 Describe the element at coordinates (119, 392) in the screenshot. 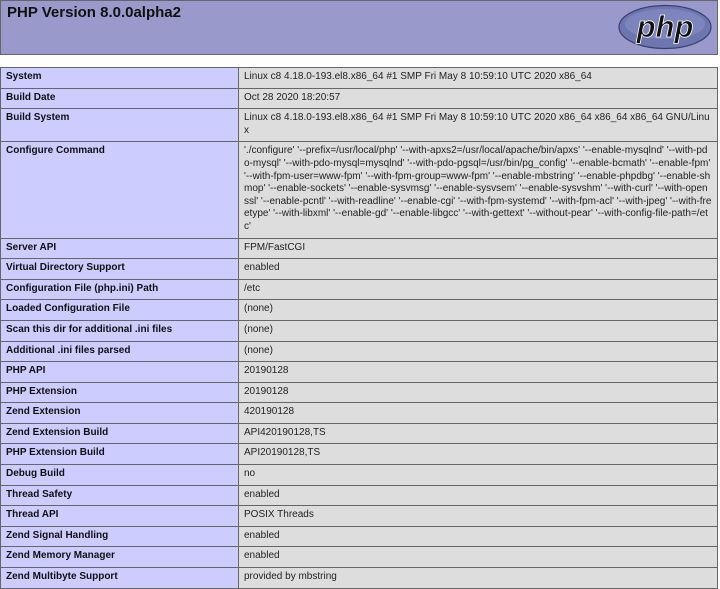

I see `row-label: PHP Extension` at that location.